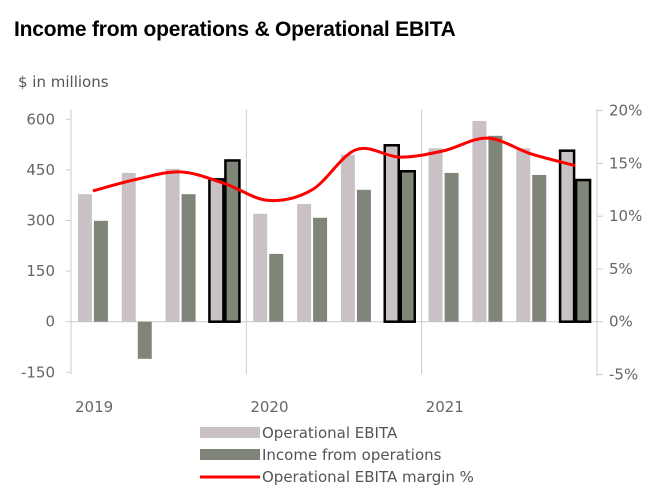 The image size is (669, 492). What do you see at coordinates (330, 433) in the screenshot?
I see `legend-label-ebita: Operational EBITA` at bounding box center [330, 433].